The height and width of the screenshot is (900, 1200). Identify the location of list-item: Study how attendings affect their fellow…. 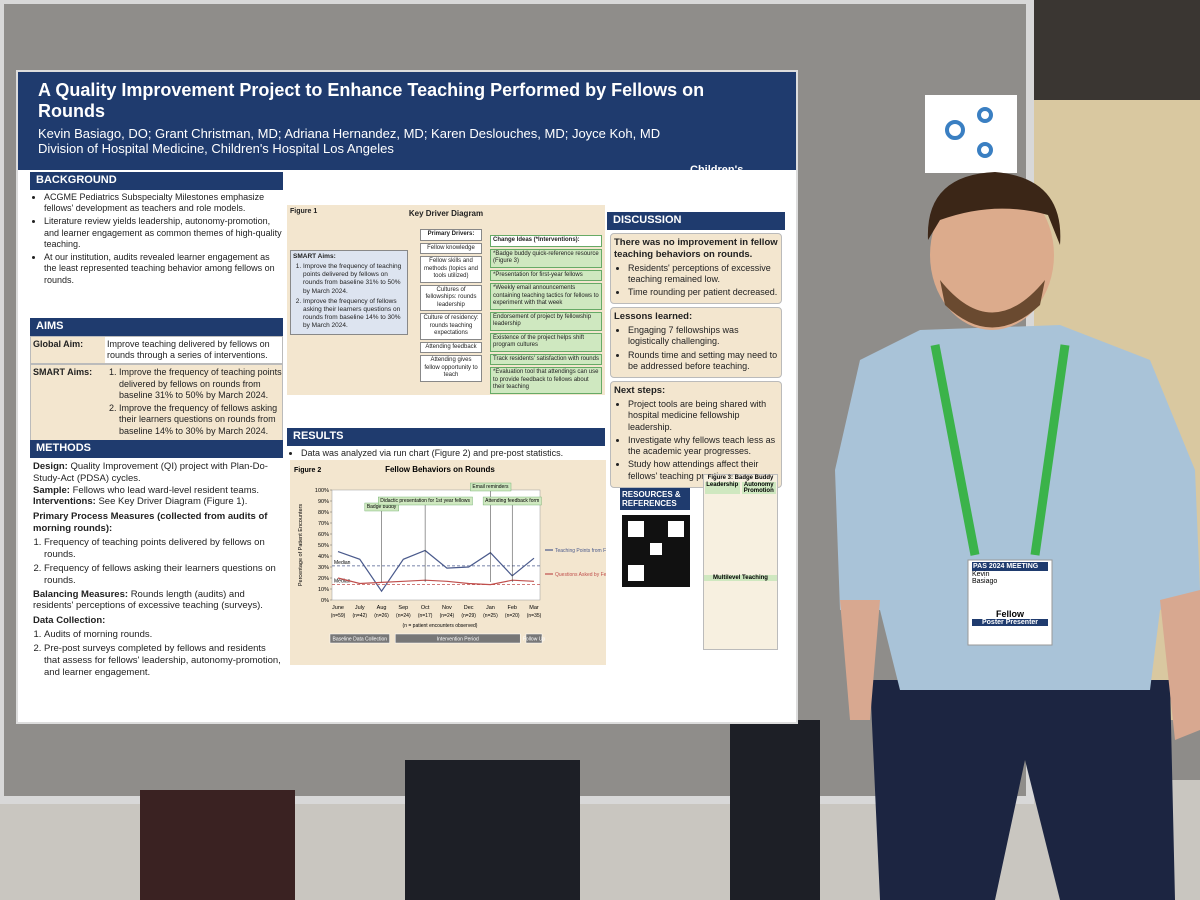
(703, 470).